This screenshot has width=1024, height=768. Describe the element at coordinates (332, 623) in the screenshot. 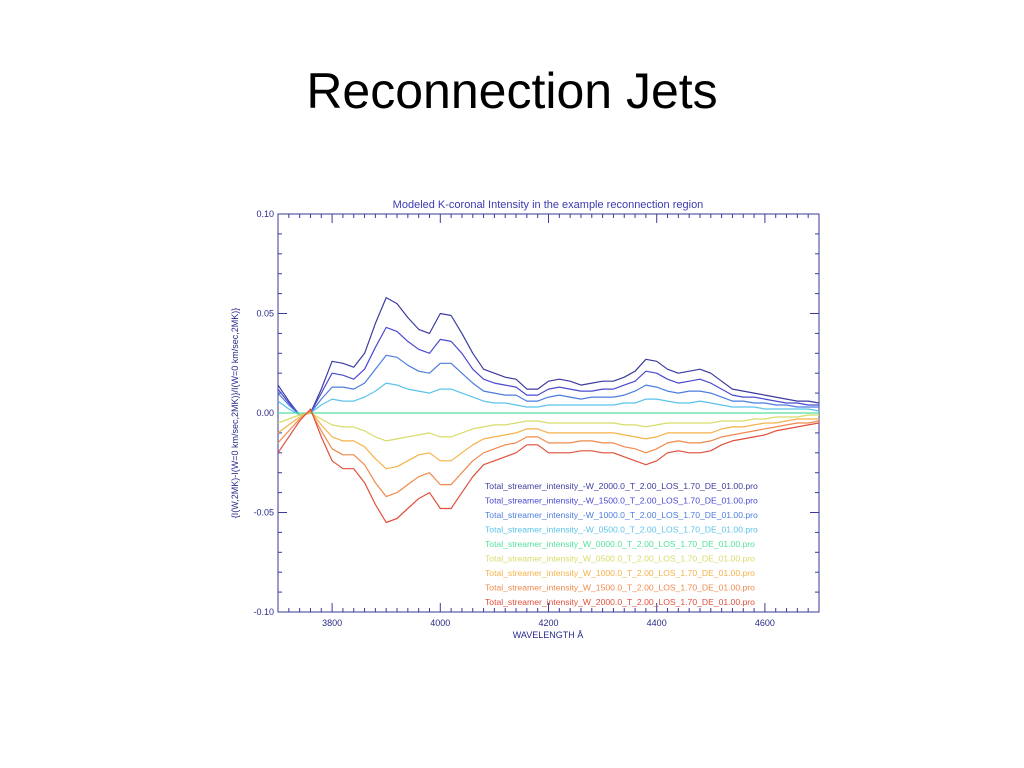

I see `x-tick-label: 3800` at that location.